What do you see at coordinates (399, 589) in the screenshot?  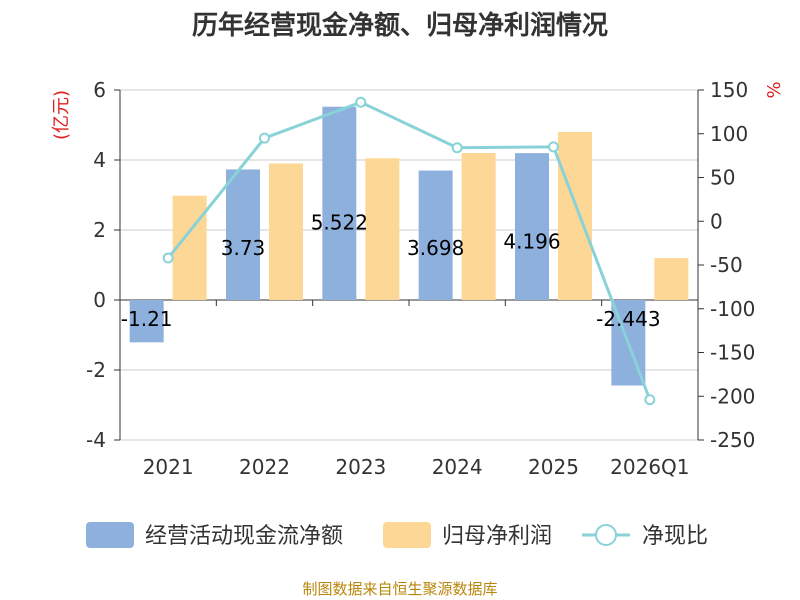 I see `source-note: 制图数据来自恒生聚源数据库` at bounding box center [399, 589].